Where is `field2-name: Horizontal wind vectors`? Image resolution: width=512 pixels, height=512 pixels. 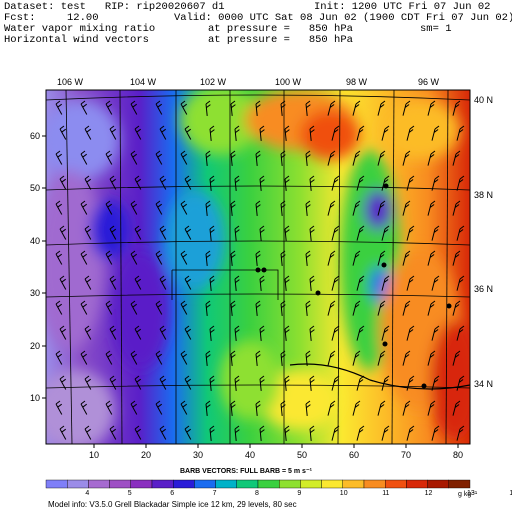 field2-name: Horizontal wind vectors is located at coordinates (76, 40).